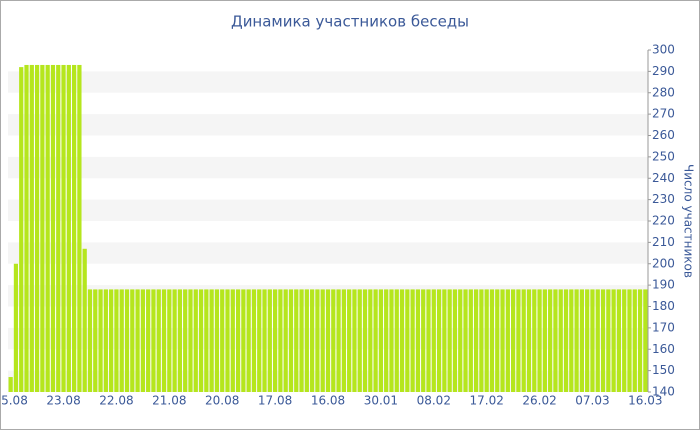 This screenshot has width=700, height=430. Describe the element at coordinates (663, 199) in the screenshot. I see `y-tick-label: 230` at that location.